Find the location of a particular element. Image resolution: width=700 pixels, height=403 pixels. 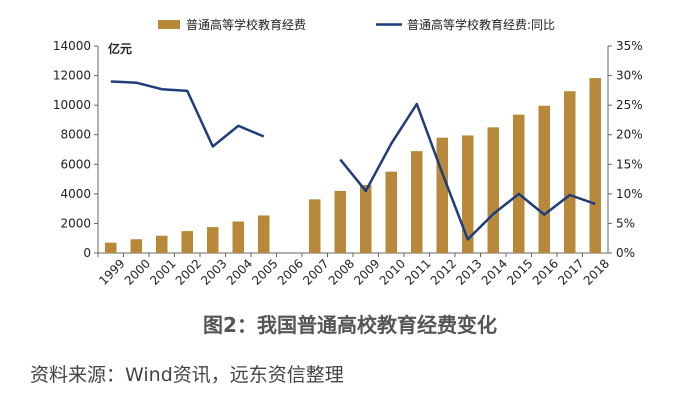

x-axis-tick-label: 2004 is located at coordinates (239, 271).